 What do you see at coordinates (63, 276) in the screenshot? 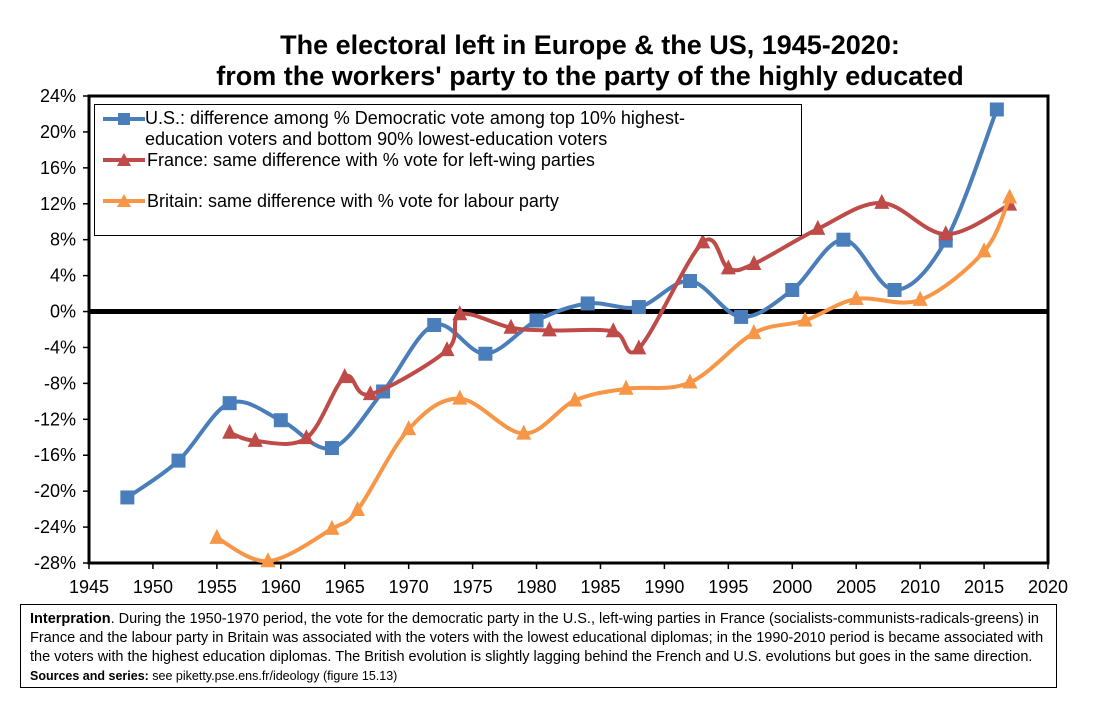
I see `y-tick-label: 4%` at bounding box center [63, 276].